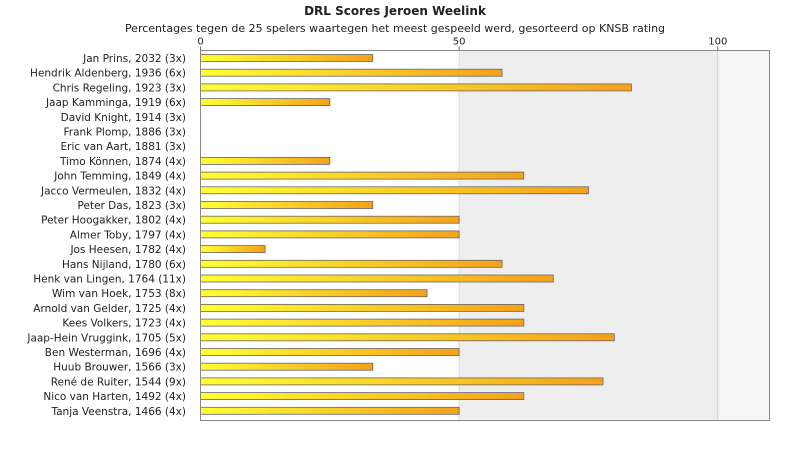  Describe the element at coordinates (128, 235) in the screenshot. I see `category-label: Almer Toby, 1797 (4x)` at that location.